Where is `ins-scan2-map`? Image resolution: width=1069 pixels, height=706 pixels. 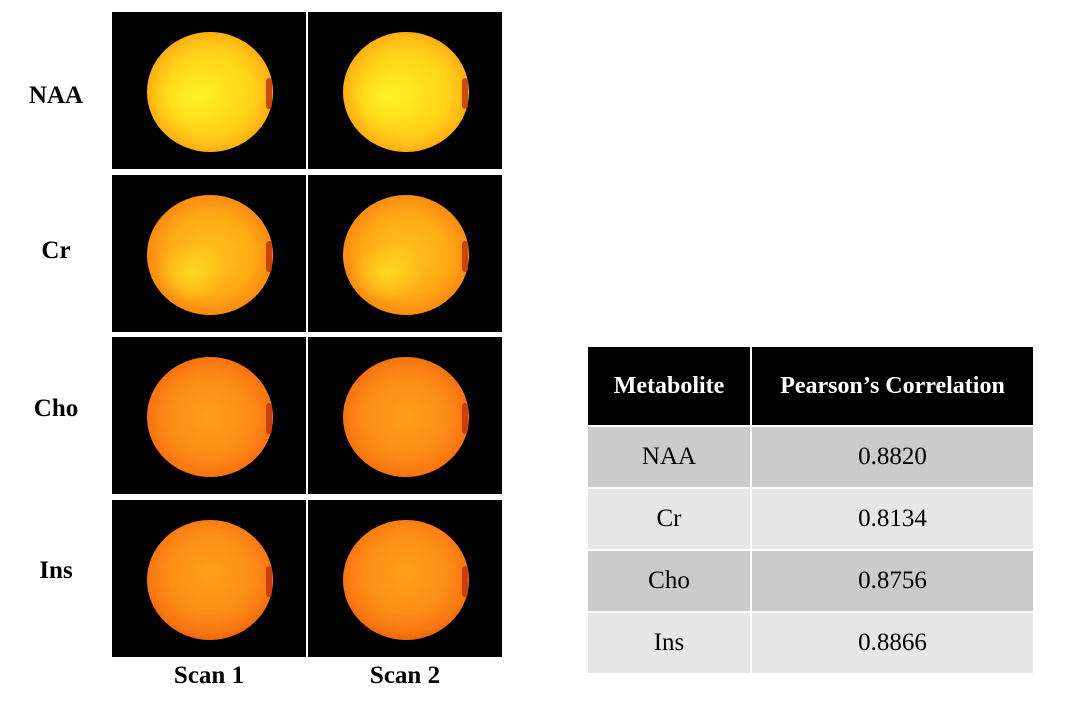 ins-scan2-map is located at coordinates (405, 578).